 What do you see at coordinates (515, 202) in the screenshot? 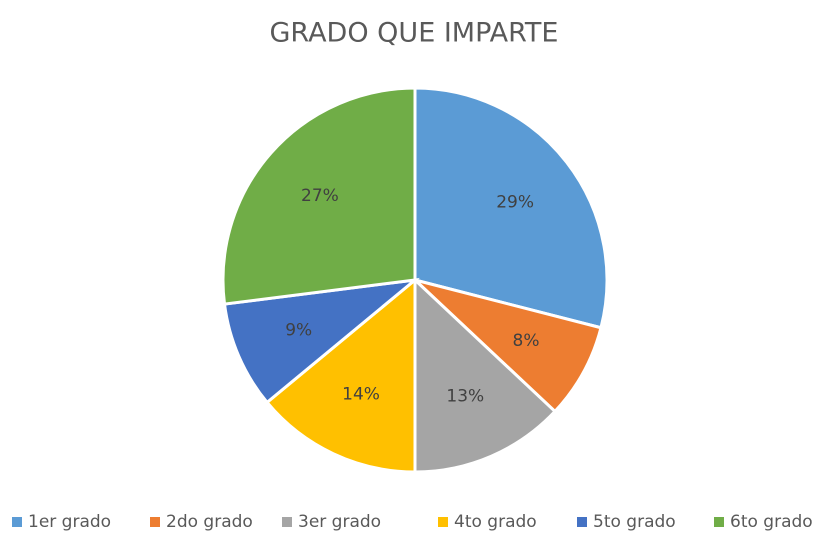
I see `data-label: 29%` at bounding box center [515, 202].